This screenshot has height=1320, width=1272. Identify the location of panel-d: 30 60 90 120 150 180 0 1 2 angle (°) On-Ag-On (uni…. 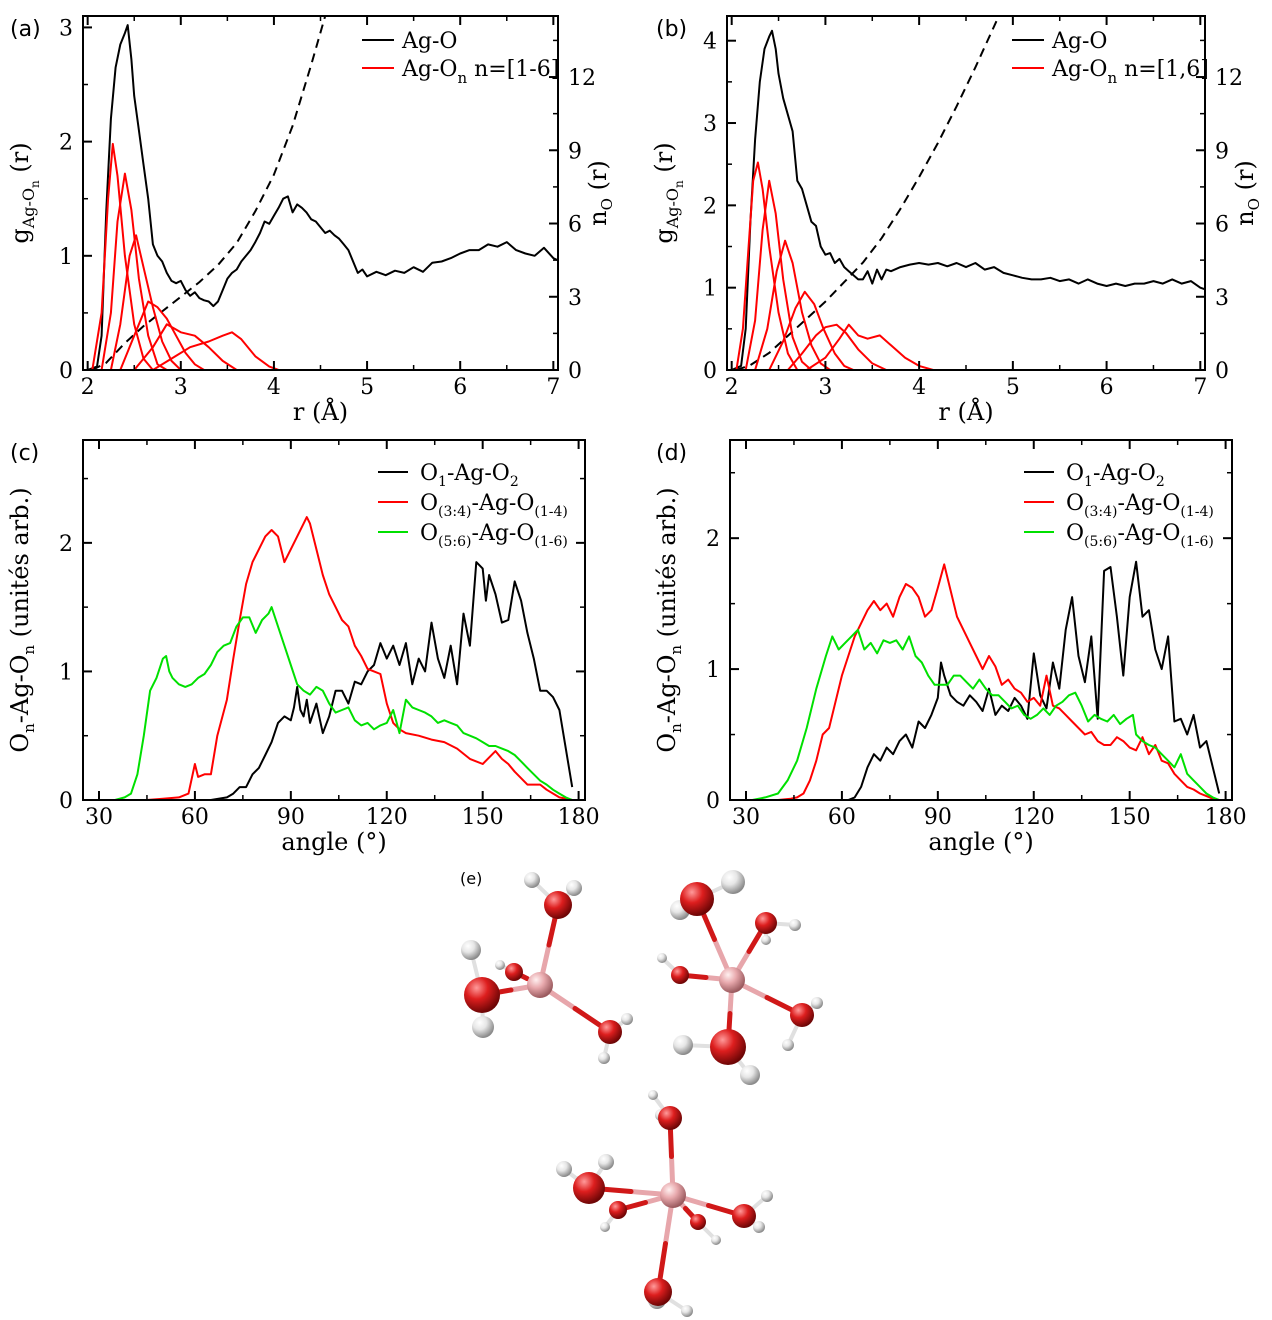
(950, 647).